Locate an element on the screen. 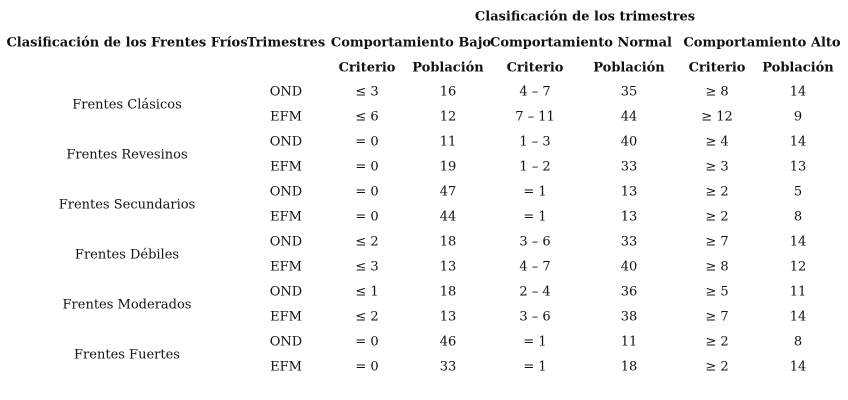  table-cell: ≥ 12 is located at coordinates (717, 117).